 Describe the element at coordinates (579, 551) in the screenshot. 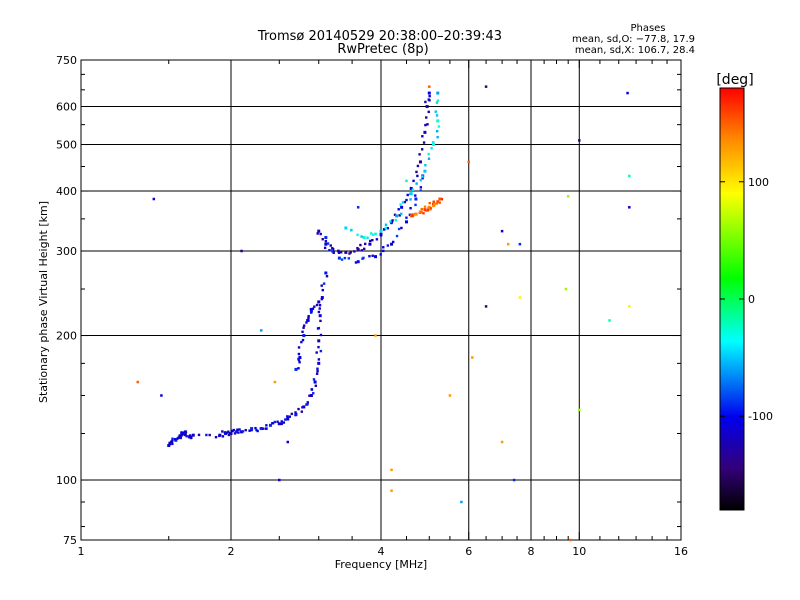

I see `x-tick-label: 10` at that location.